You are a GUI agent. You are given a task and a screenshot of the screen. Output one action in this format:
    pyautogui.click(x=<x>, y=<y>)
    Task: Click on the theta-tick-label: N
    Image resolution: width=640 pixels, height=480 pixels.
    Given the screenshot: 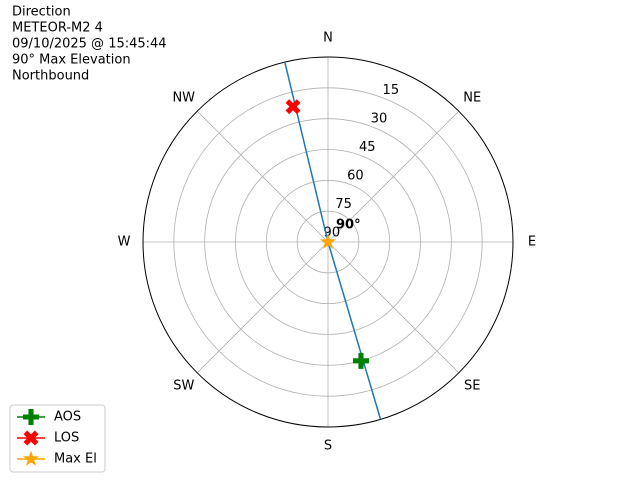 What is the action you would take?
    pyautogui.click(x=328, y=38)
    